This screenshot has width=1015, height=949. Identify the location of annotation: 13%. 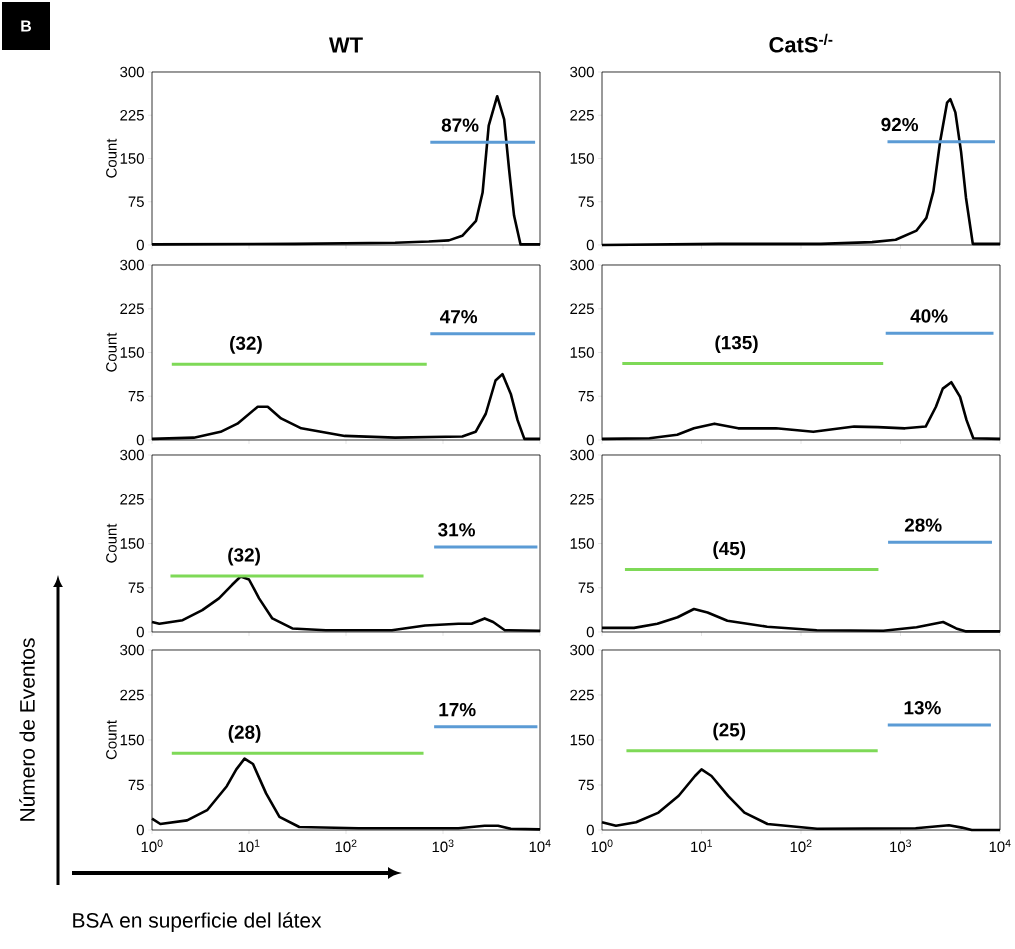
(922, 708).